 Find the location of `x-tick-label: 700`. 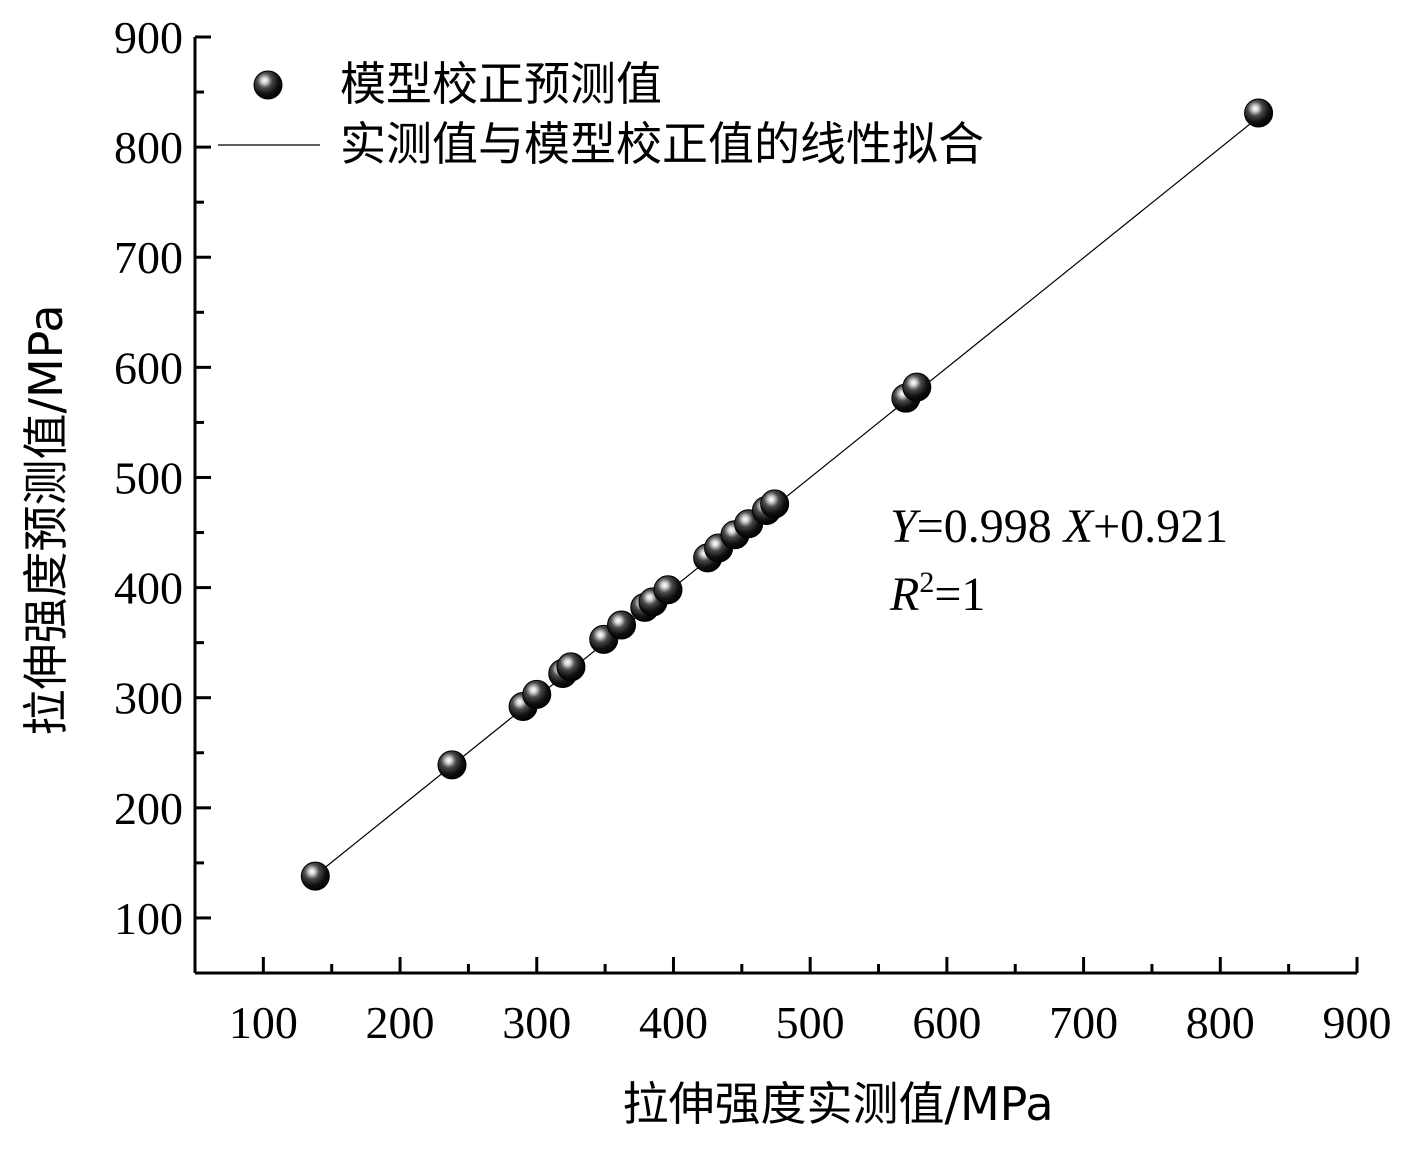

x-tick-label: 700 is located at coordinates (1083, 1022).